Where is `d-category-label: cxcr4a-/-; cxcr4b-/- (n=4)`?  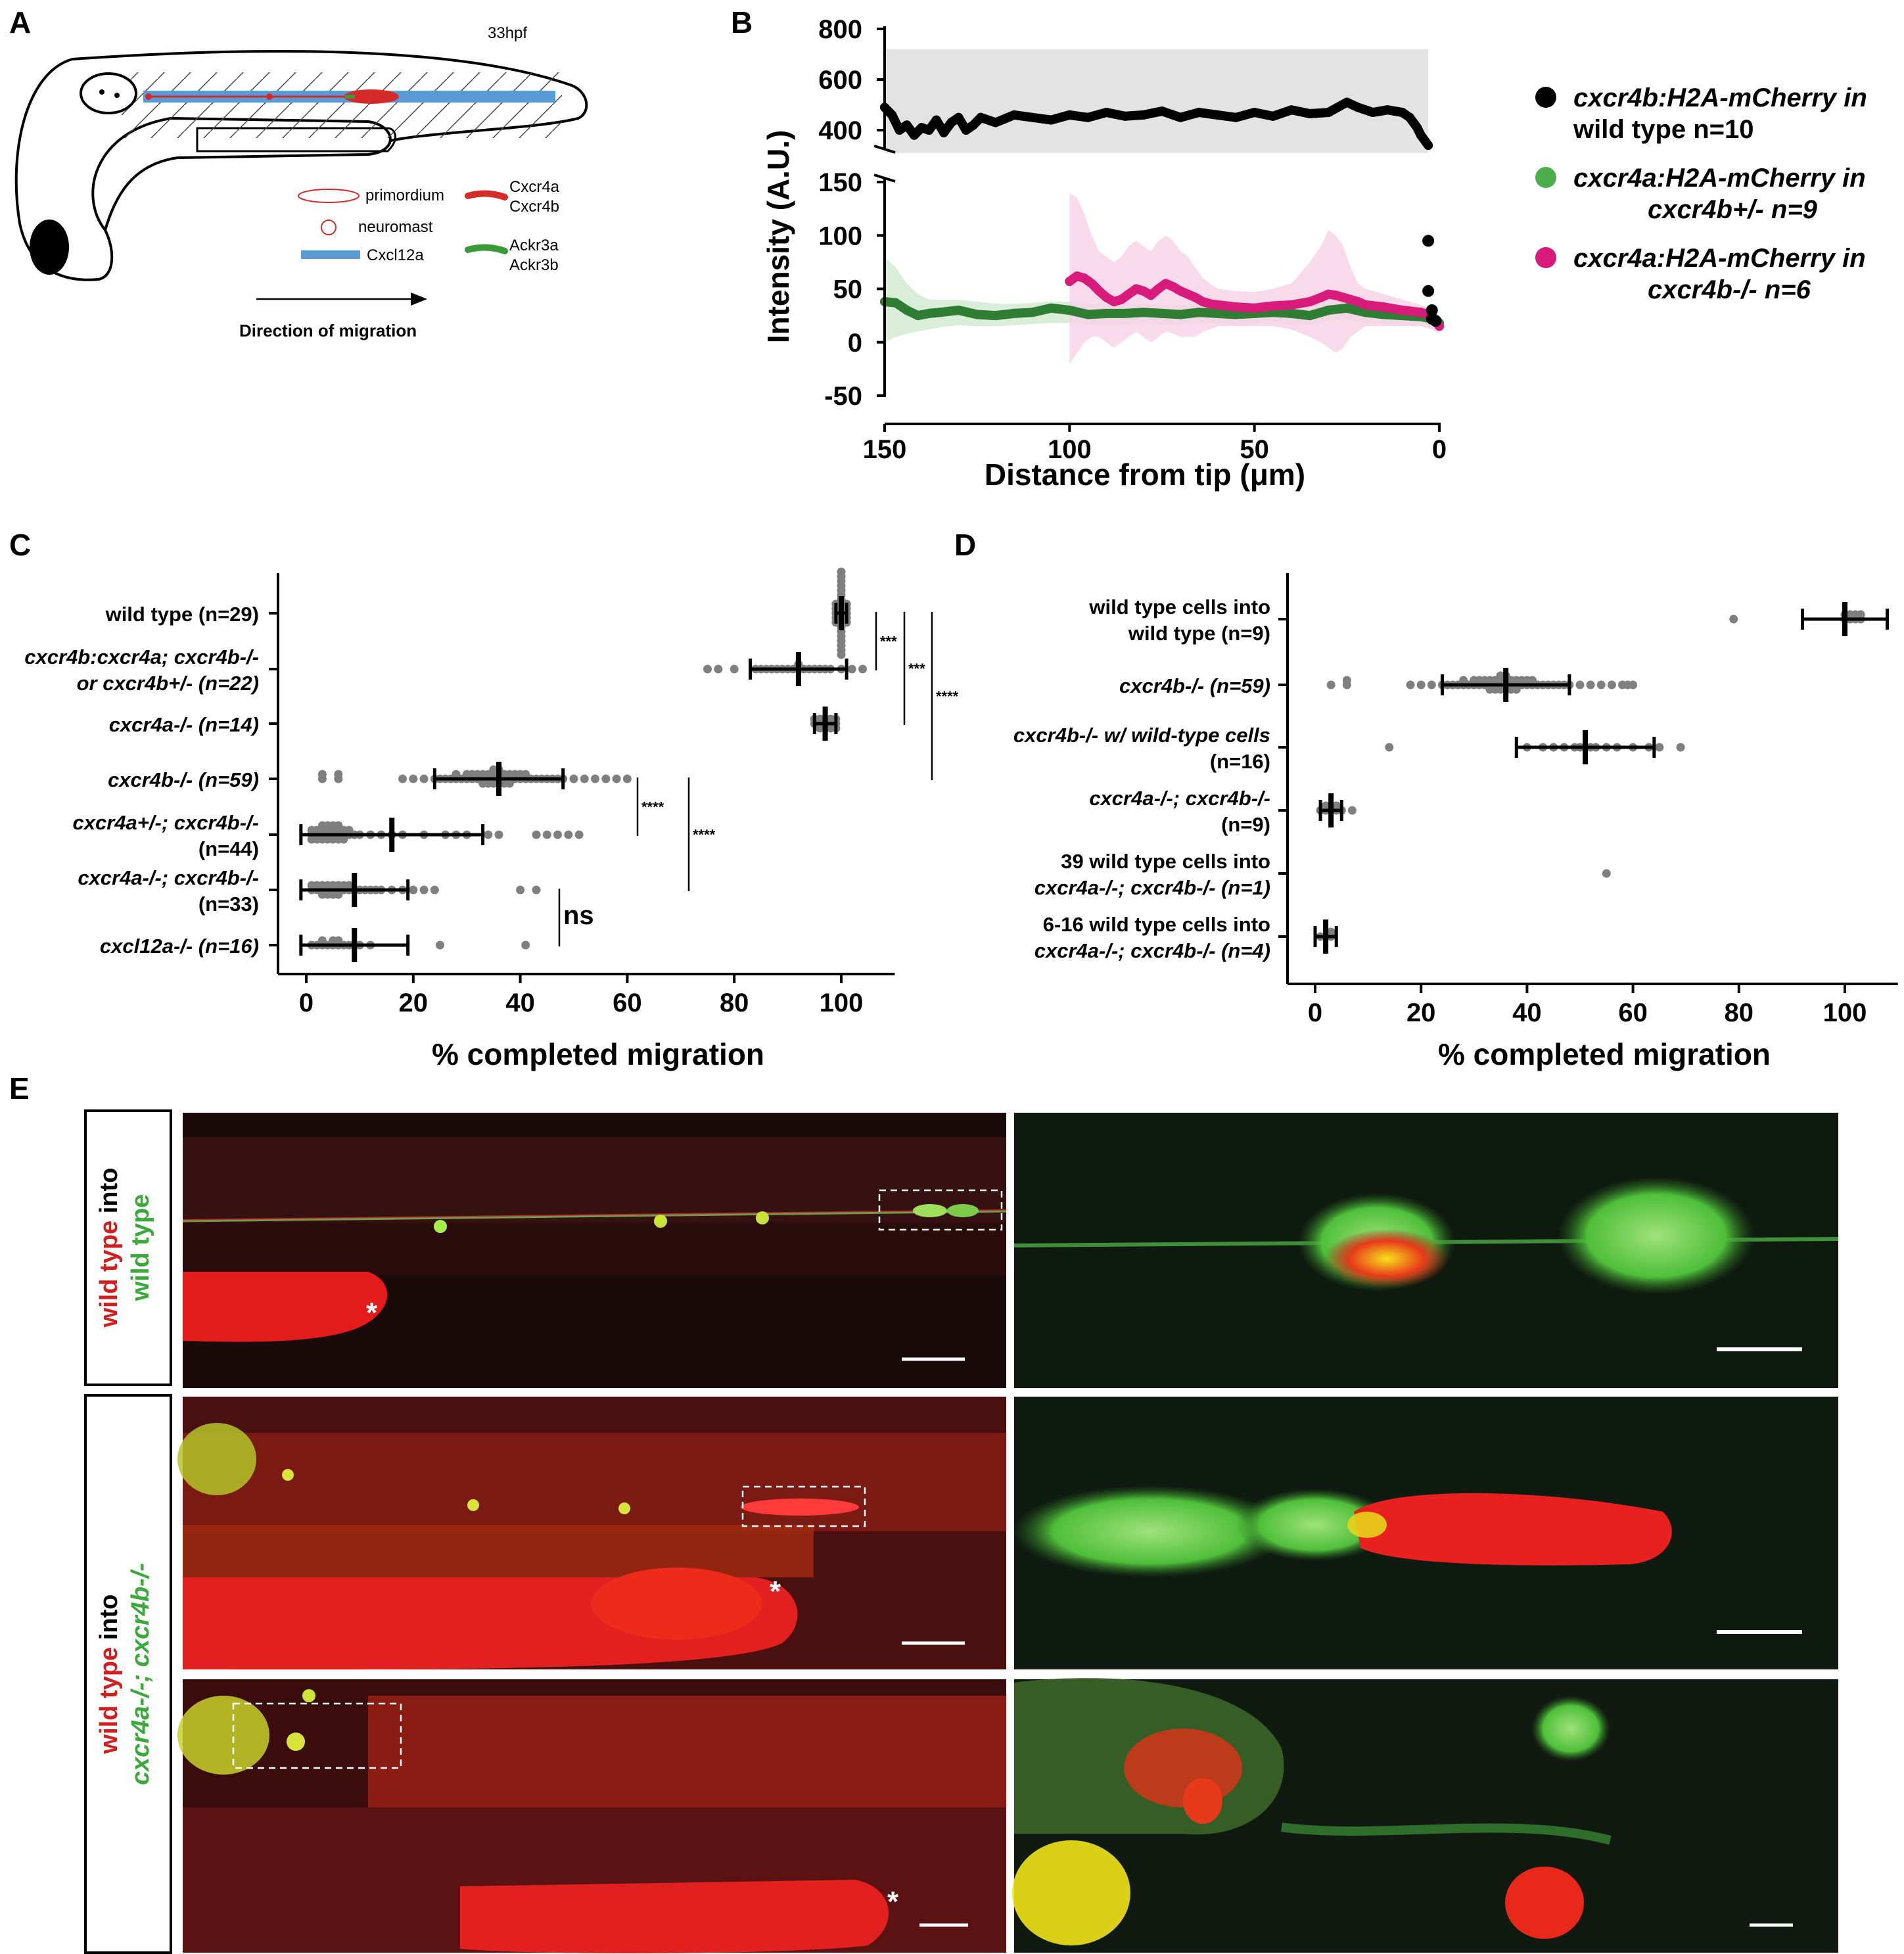 d-category-label: cxcr4a-/-; cxcr4b-/- (n=4) is located at coordinates (1152, 950).